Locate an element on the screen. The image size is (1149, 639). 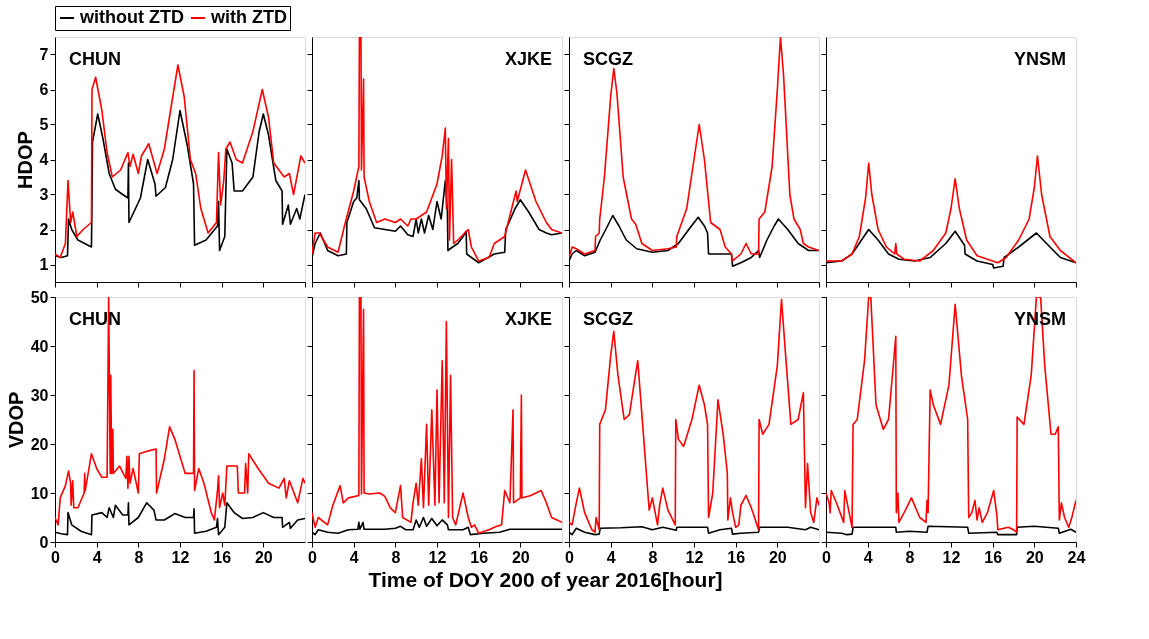
y-tick-label: 10 is located at coordinates (39, 493).